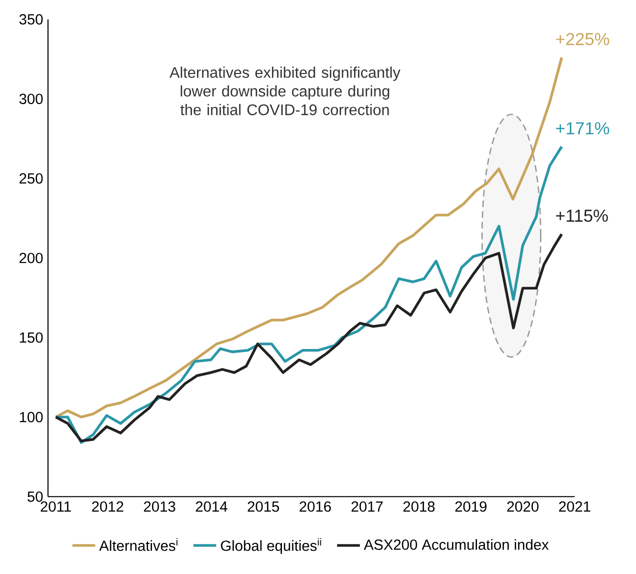  I want to click on x-tick-label: 2017, so click(367, 506).